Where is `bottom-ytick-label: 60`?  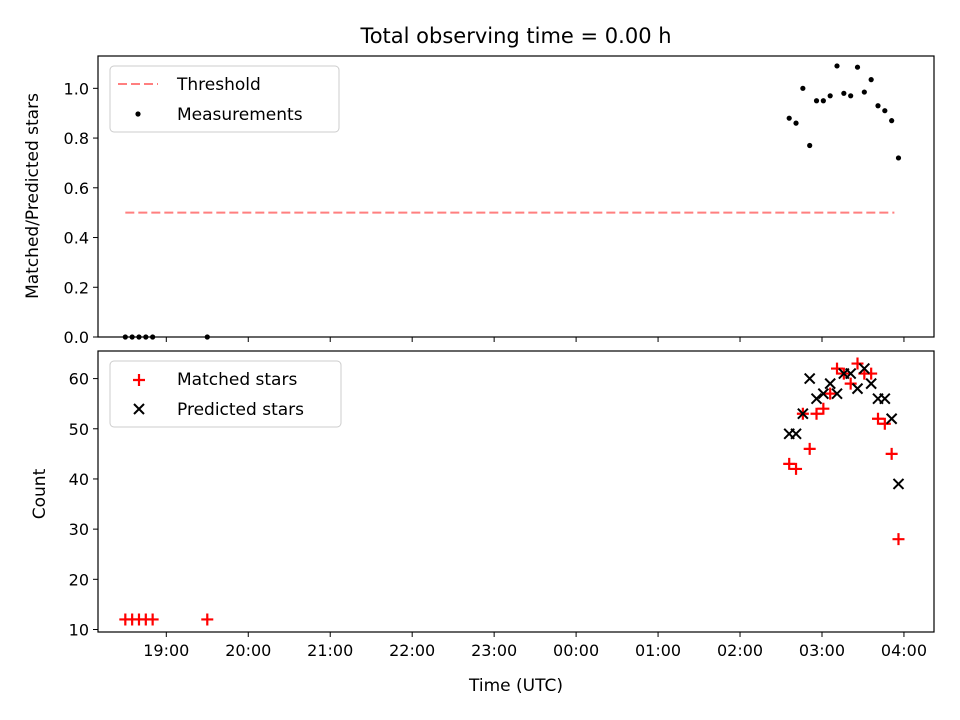 bottom-ytick-label: 60 is located at coordinates (79, 379).